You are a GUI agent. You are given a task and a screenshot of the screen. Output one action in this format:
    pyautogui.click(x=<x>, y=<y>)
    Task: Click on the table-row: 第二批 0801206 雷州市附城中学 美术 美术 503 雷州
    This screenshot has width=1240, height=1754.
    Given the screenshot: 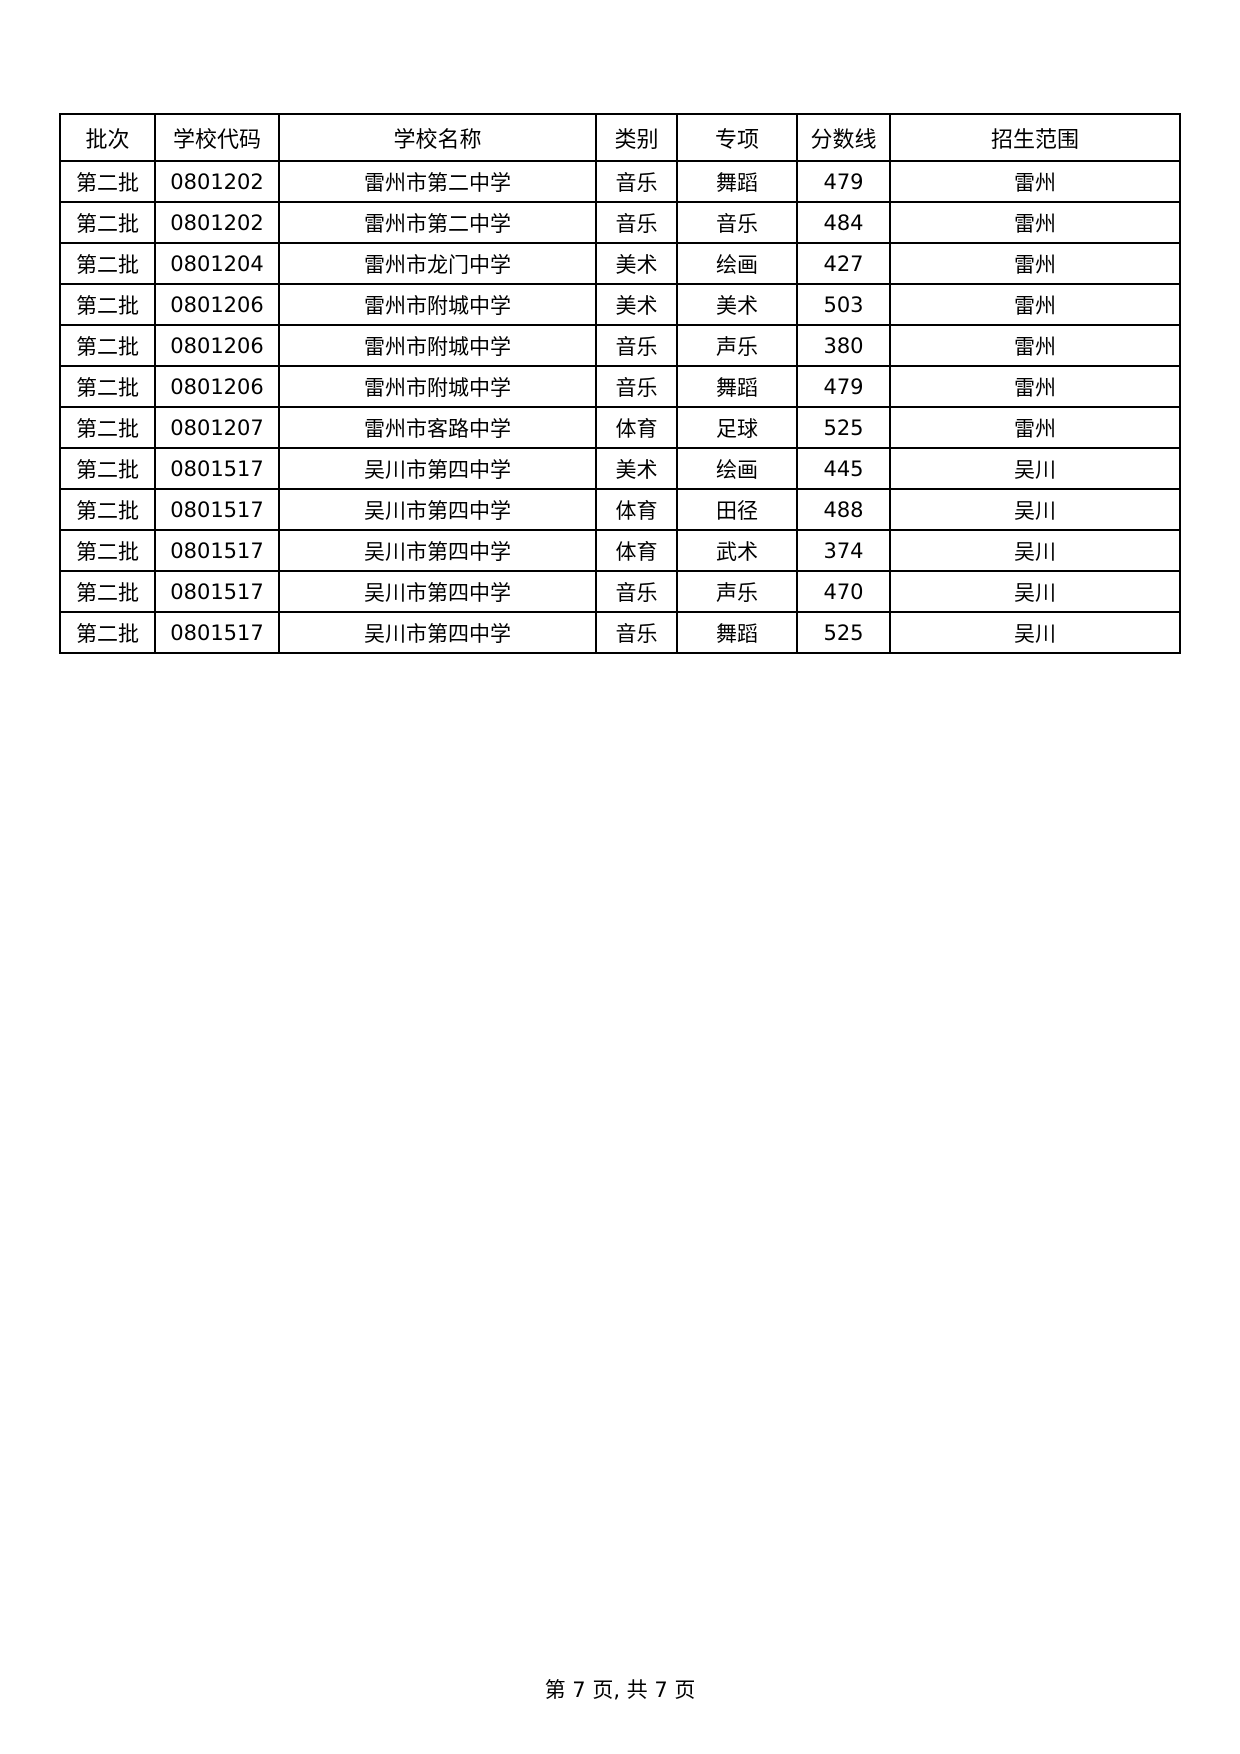 What is the action you would take?
    pyautogui.click(x=620, y=304)
    